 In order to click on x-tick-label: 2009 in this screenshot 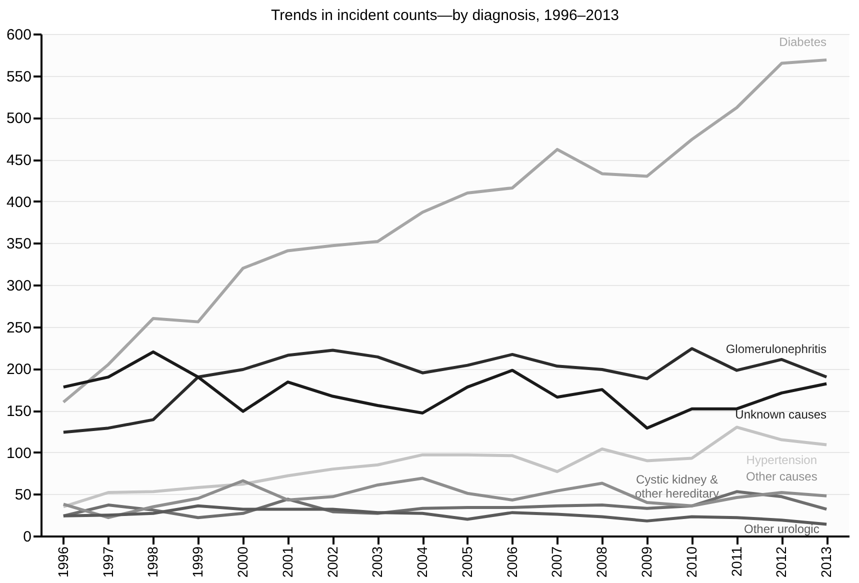, I will do `click(646, 562)`.